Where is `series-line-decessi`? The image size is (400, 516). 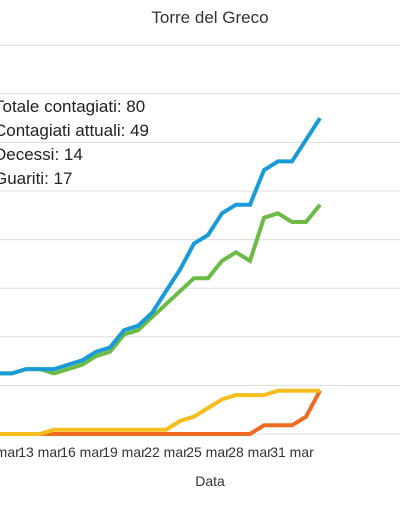 series-line-decessi is located at coordinates (161, 412).